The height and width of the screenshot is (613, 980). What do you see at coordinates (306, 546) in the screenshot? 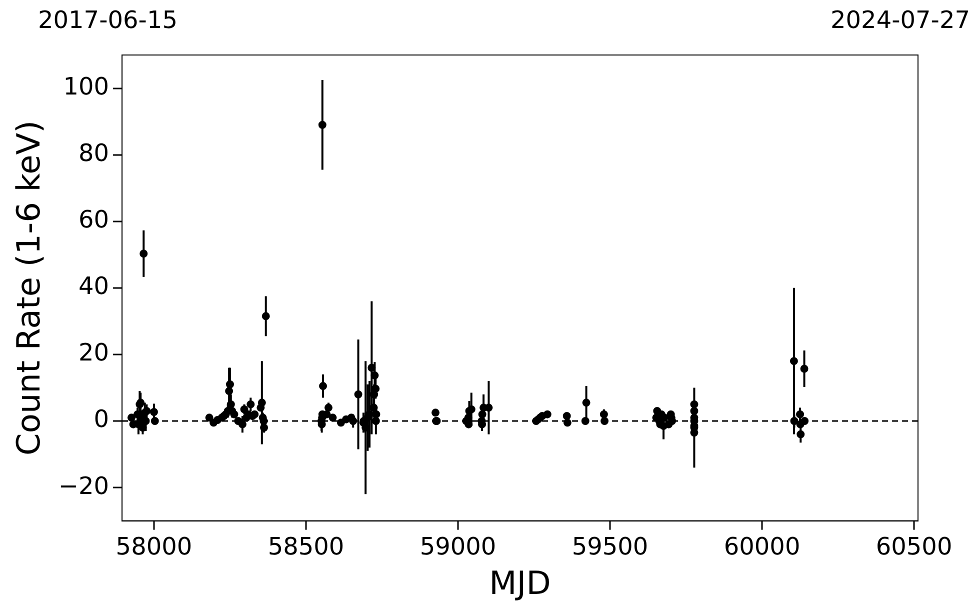
I see `x-tick-label: 58500` at bounding box center [306, 546].